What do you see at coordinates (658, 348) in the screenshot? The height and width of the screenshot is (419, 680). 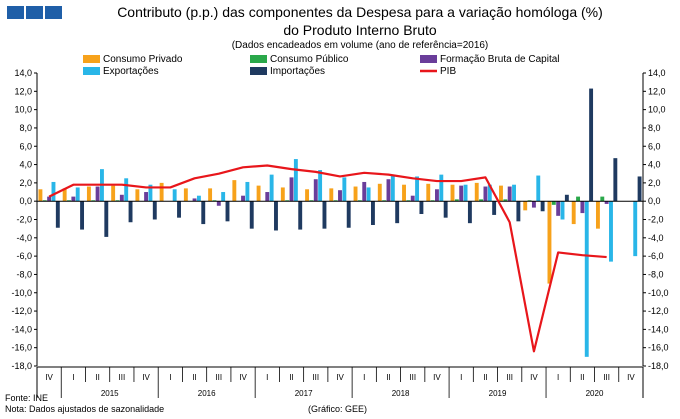 I see `y-tick-label-right: -16,0` at bounding box center [658, 348].